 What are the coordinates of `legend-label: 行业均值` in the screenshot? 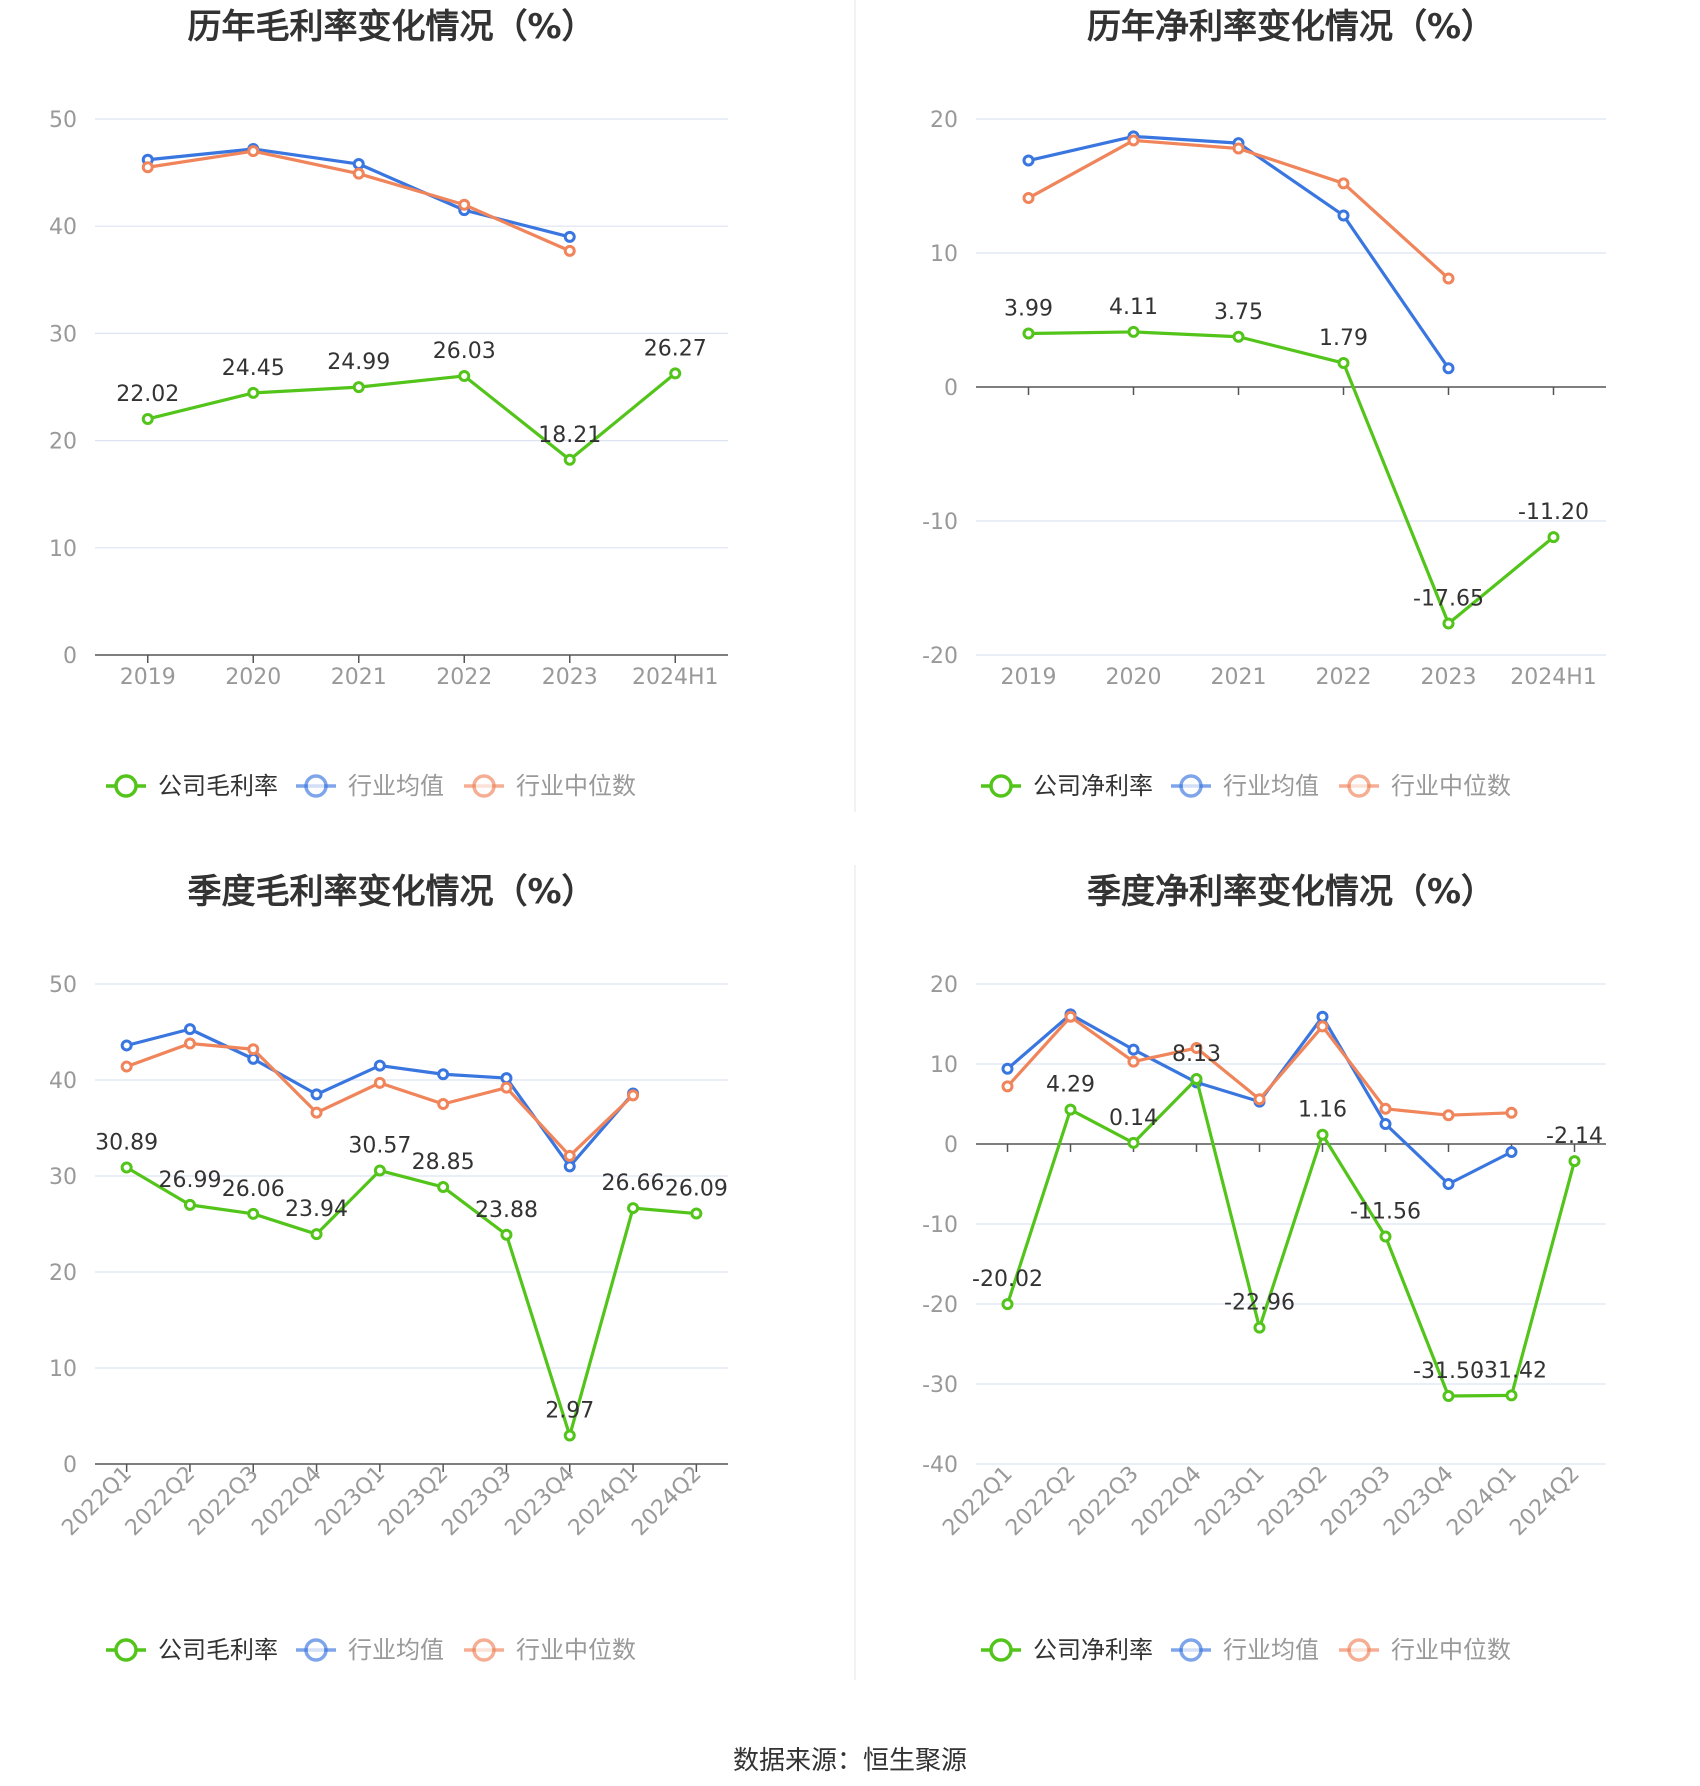 It's located at (1271, 786).